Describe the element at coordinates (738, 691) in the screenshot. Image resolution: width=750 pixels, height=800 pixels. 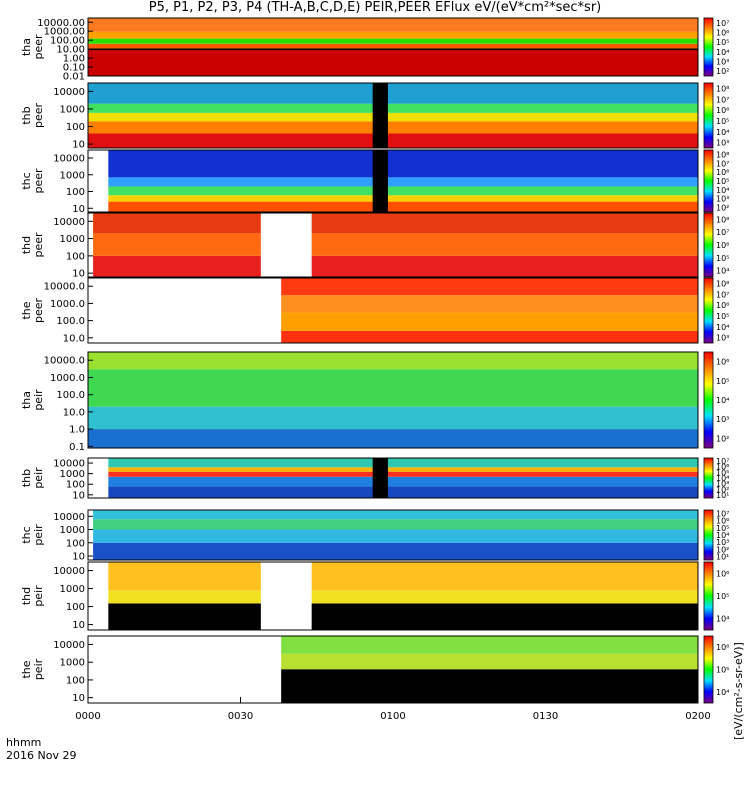
I see `colorbar-title: [eV/(cm²-s-sr-eV)]` at that location.